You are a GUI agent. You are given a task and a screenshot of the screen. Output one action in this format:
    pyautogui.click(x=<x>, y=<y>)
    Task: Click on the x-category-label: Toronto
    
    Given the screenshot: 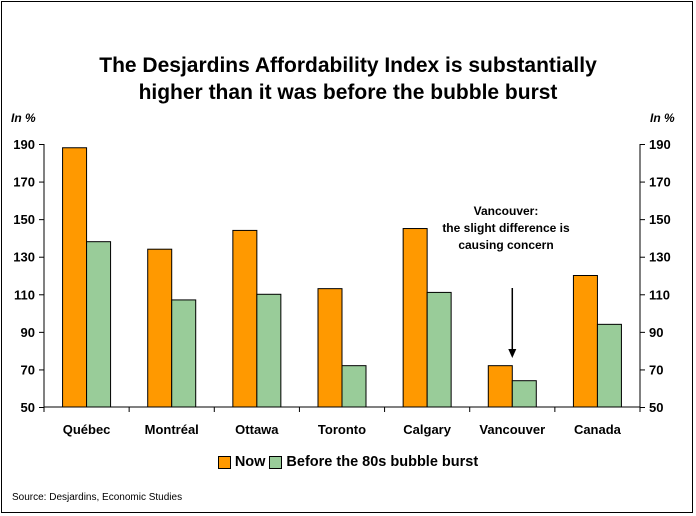 What is the action you would take?
    pyautogui.click(x=342, y=429)
    